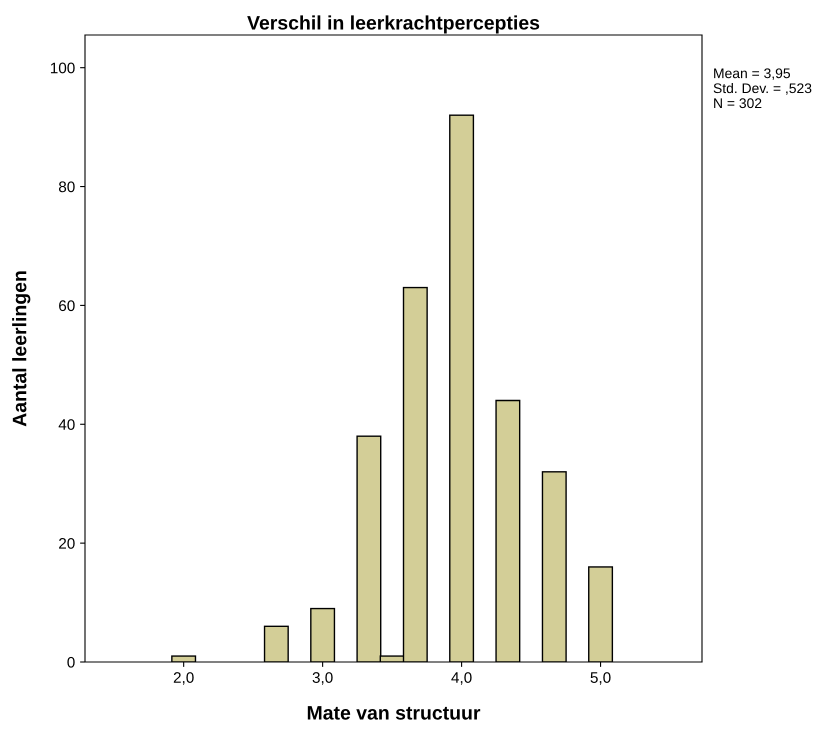  Describe the element at coordinates (763, 88) in the screenshot. I see `text: Mean = 3,95 Std. Dev. = ,523 N = 302` at that location.